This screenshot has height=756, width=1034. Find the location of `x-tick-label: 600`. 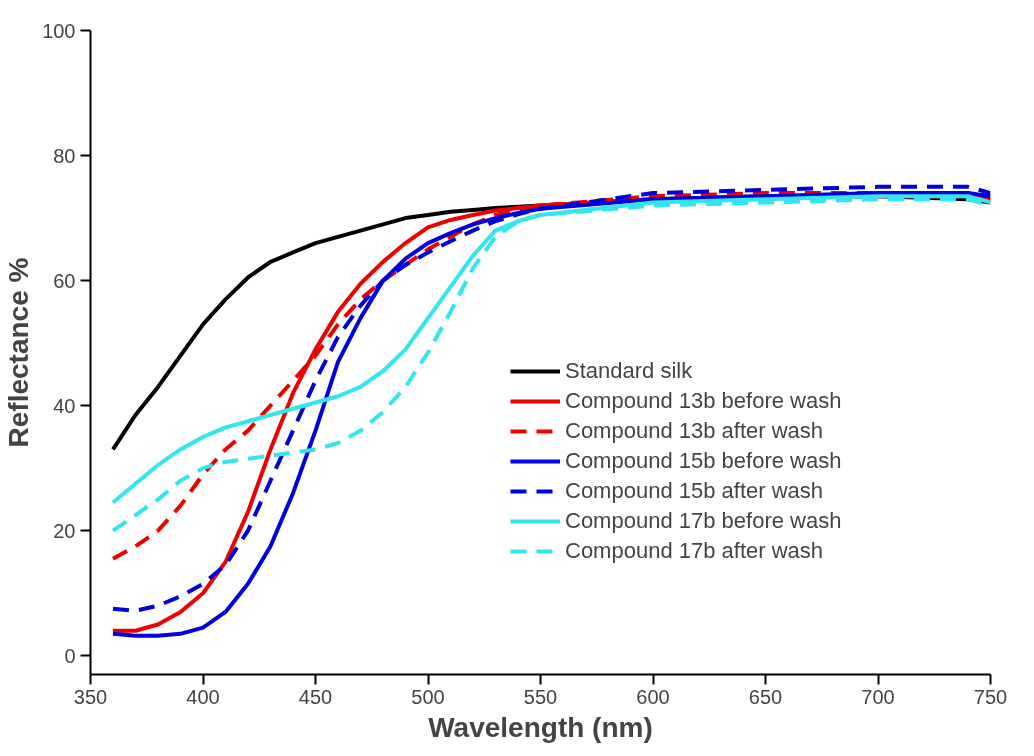

x-tick-label: 600 is located at coordinates (653, 696).